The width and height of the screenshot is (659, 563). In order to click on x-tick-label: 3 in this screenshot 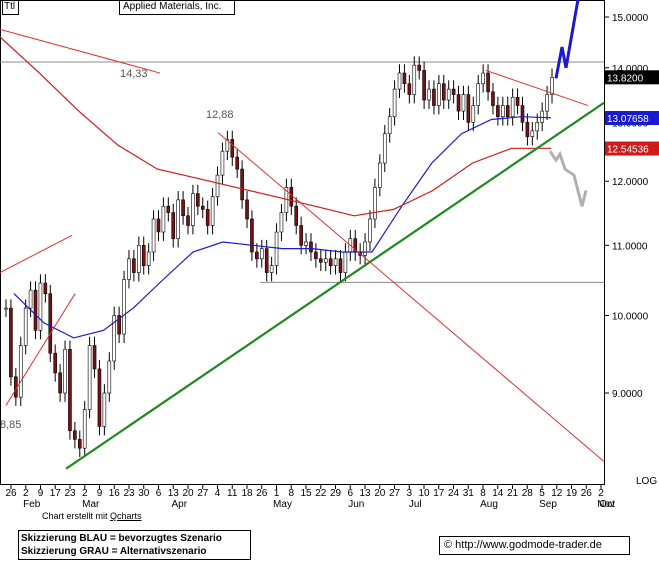, I will do `click(409, 493)`.